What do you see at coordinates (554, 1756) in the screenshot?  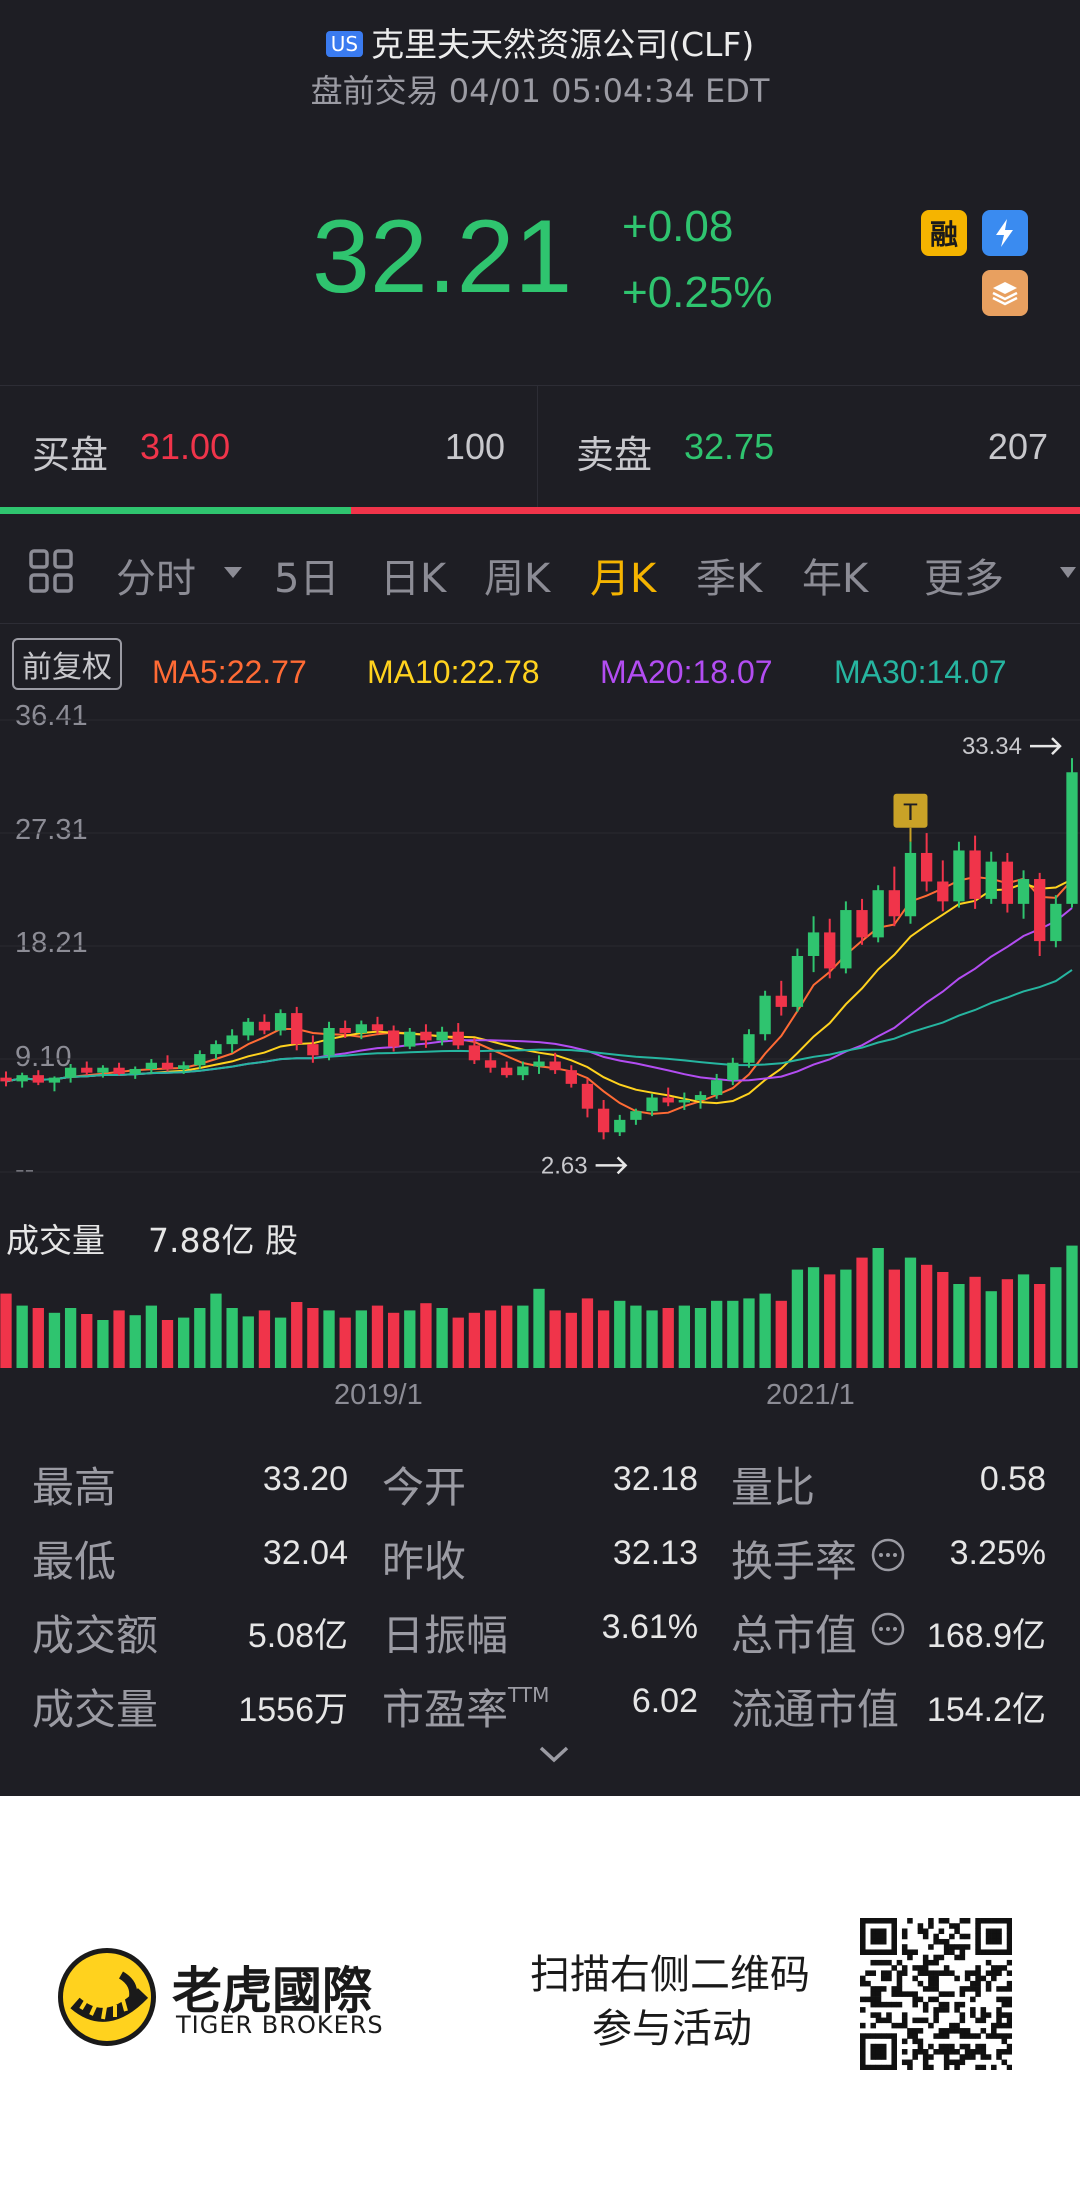 I see `expand-chevron-down-icon` at bounding box center [554, 1756].